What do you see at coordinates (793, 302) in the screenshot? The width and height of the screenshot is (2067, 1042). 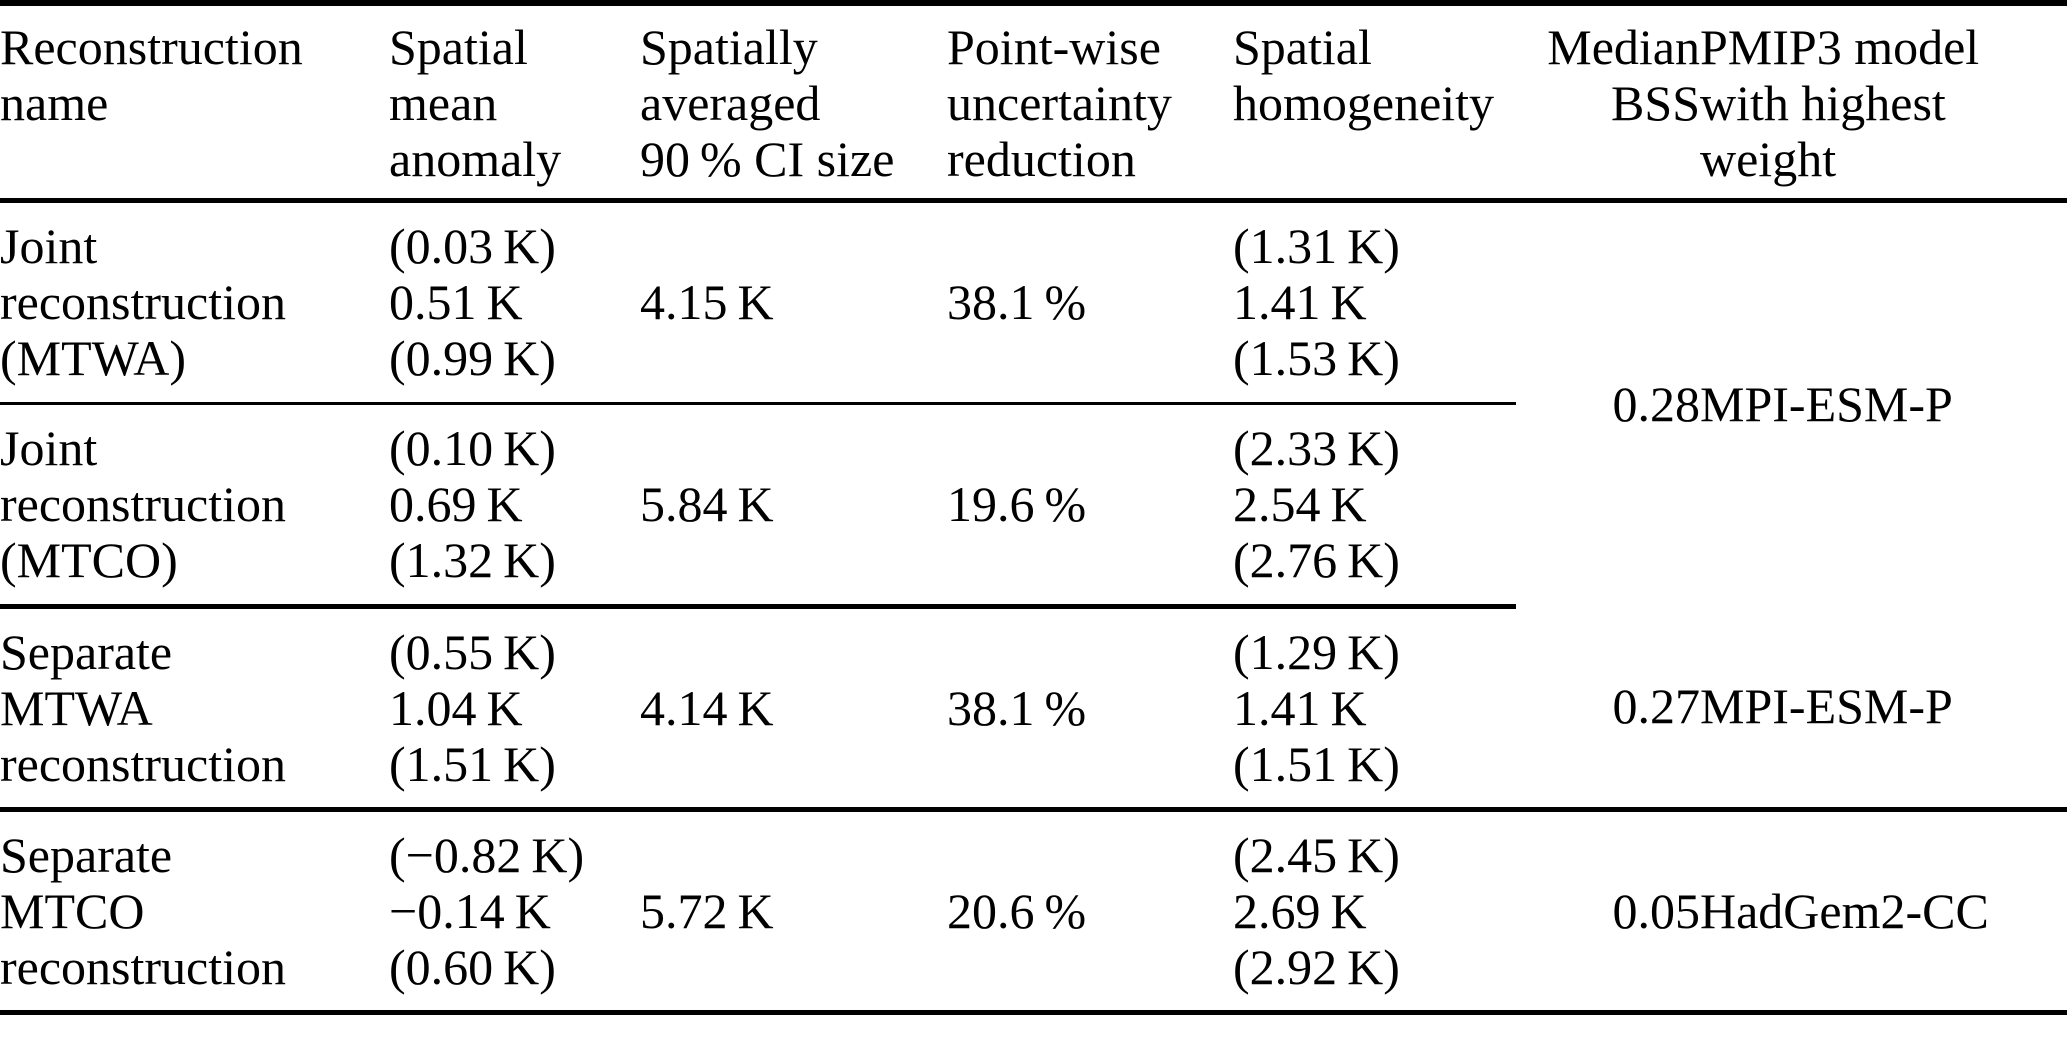 I see `cell-ci-size-joint-mtwa: 4.15 K` at bounding box center [793, 302].